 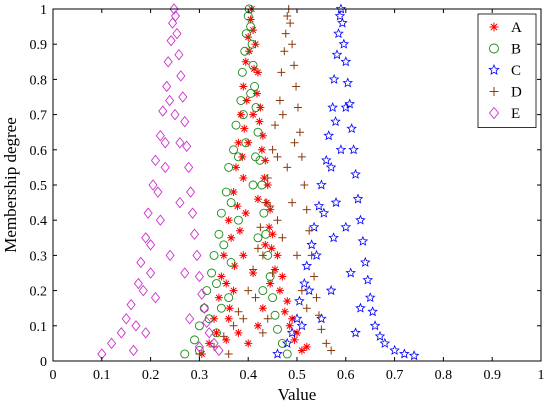 I want to click on legend-box, so click(x=507, y=70).